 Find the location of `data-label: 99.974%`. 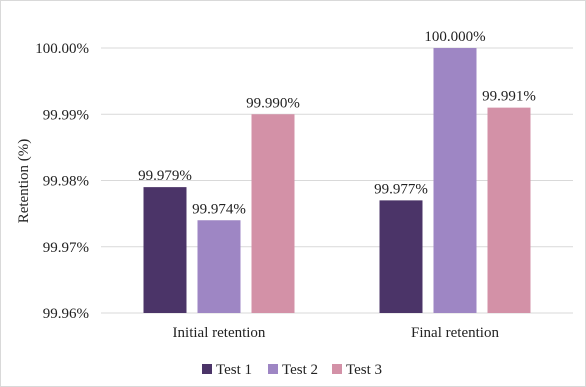

data-label: 99.974% is located at coordinates (219, 209).